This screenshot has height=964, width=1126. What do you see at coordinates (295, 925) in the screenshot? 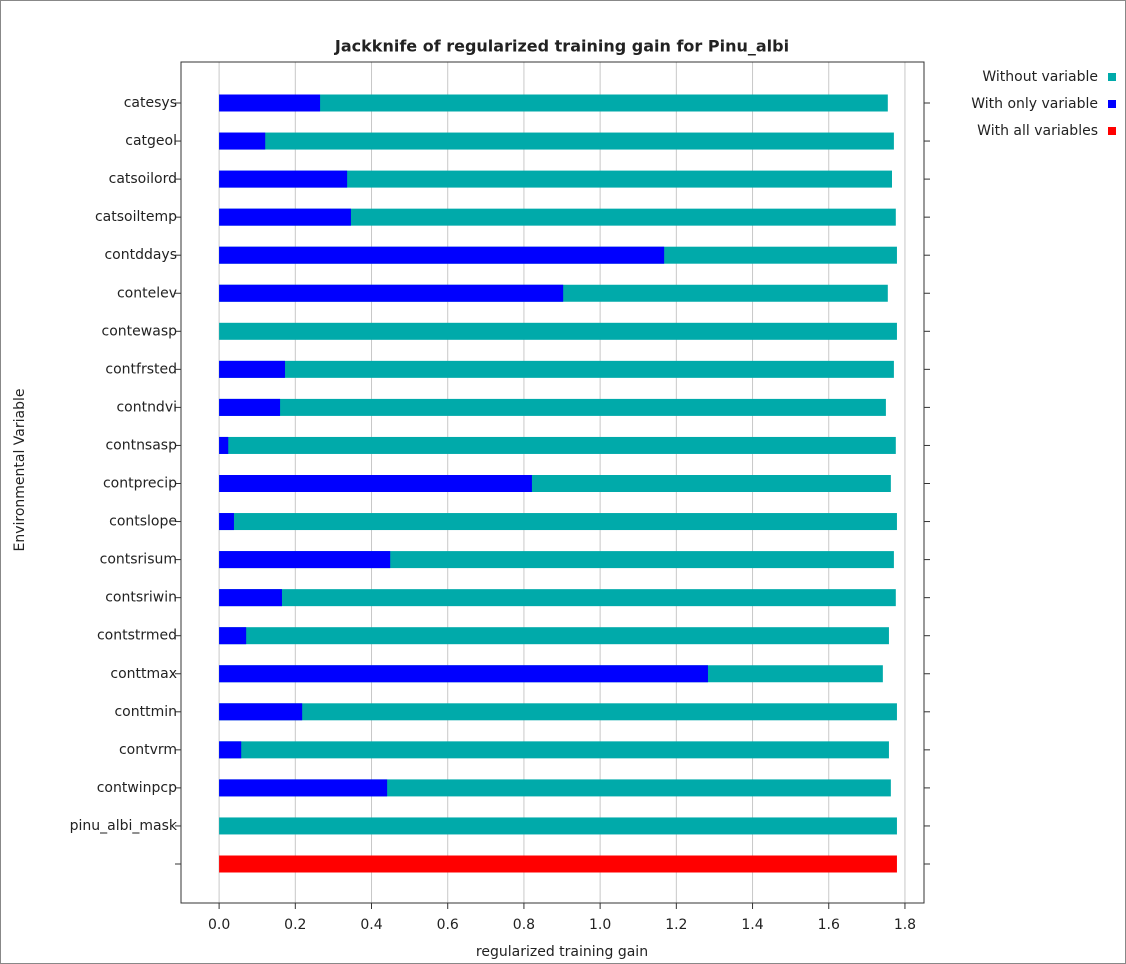
I see `x-tick-label: 0.2` at bounding box center [295, 925].